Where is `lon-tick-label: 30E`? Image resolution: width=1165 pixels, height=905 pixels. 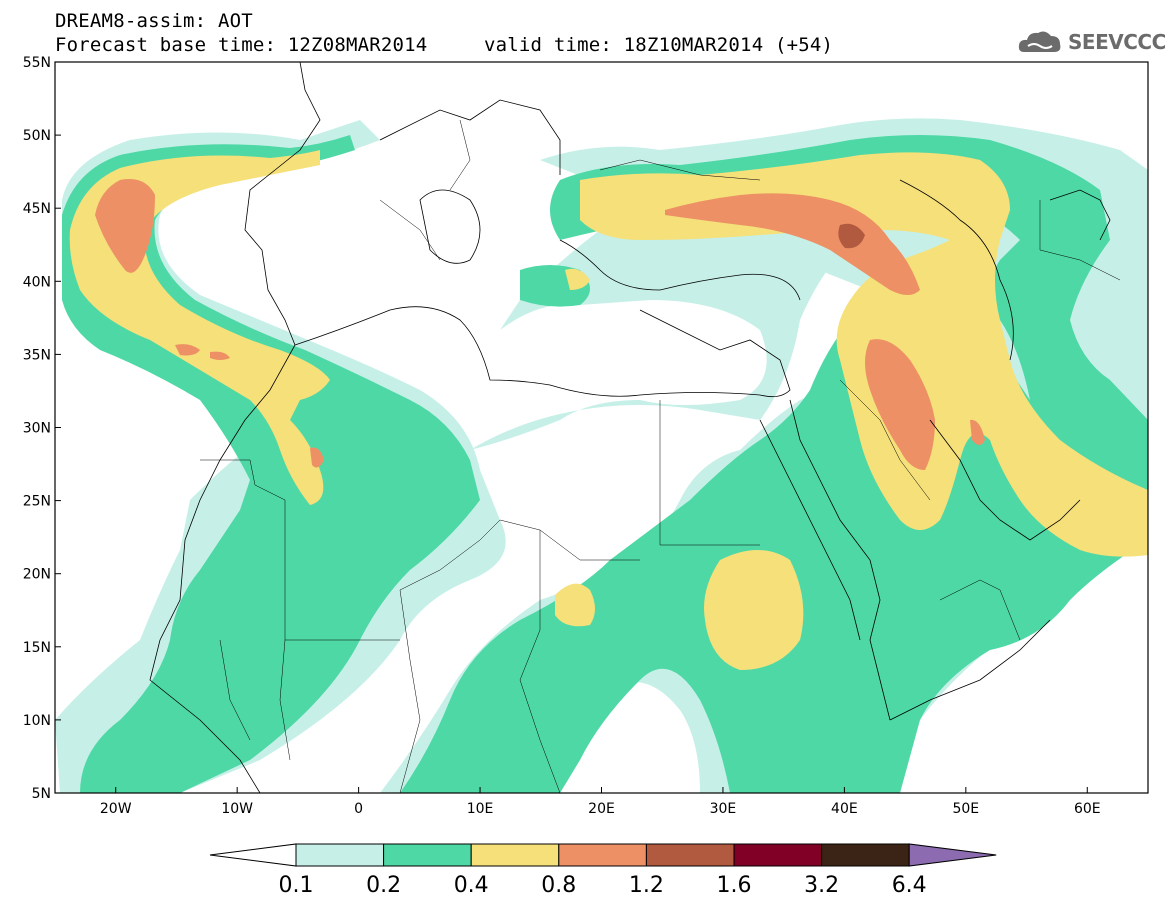 lon-tick-label: 30E is located at coordinates (723, 809).